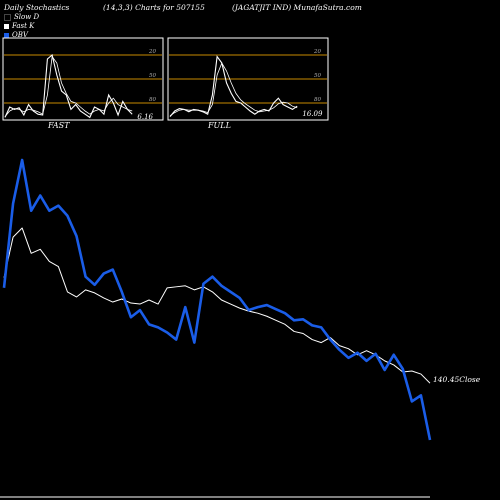 The image size is (500, 500). I want to click on header-left: Daily Stochastics, so click(37, 7).